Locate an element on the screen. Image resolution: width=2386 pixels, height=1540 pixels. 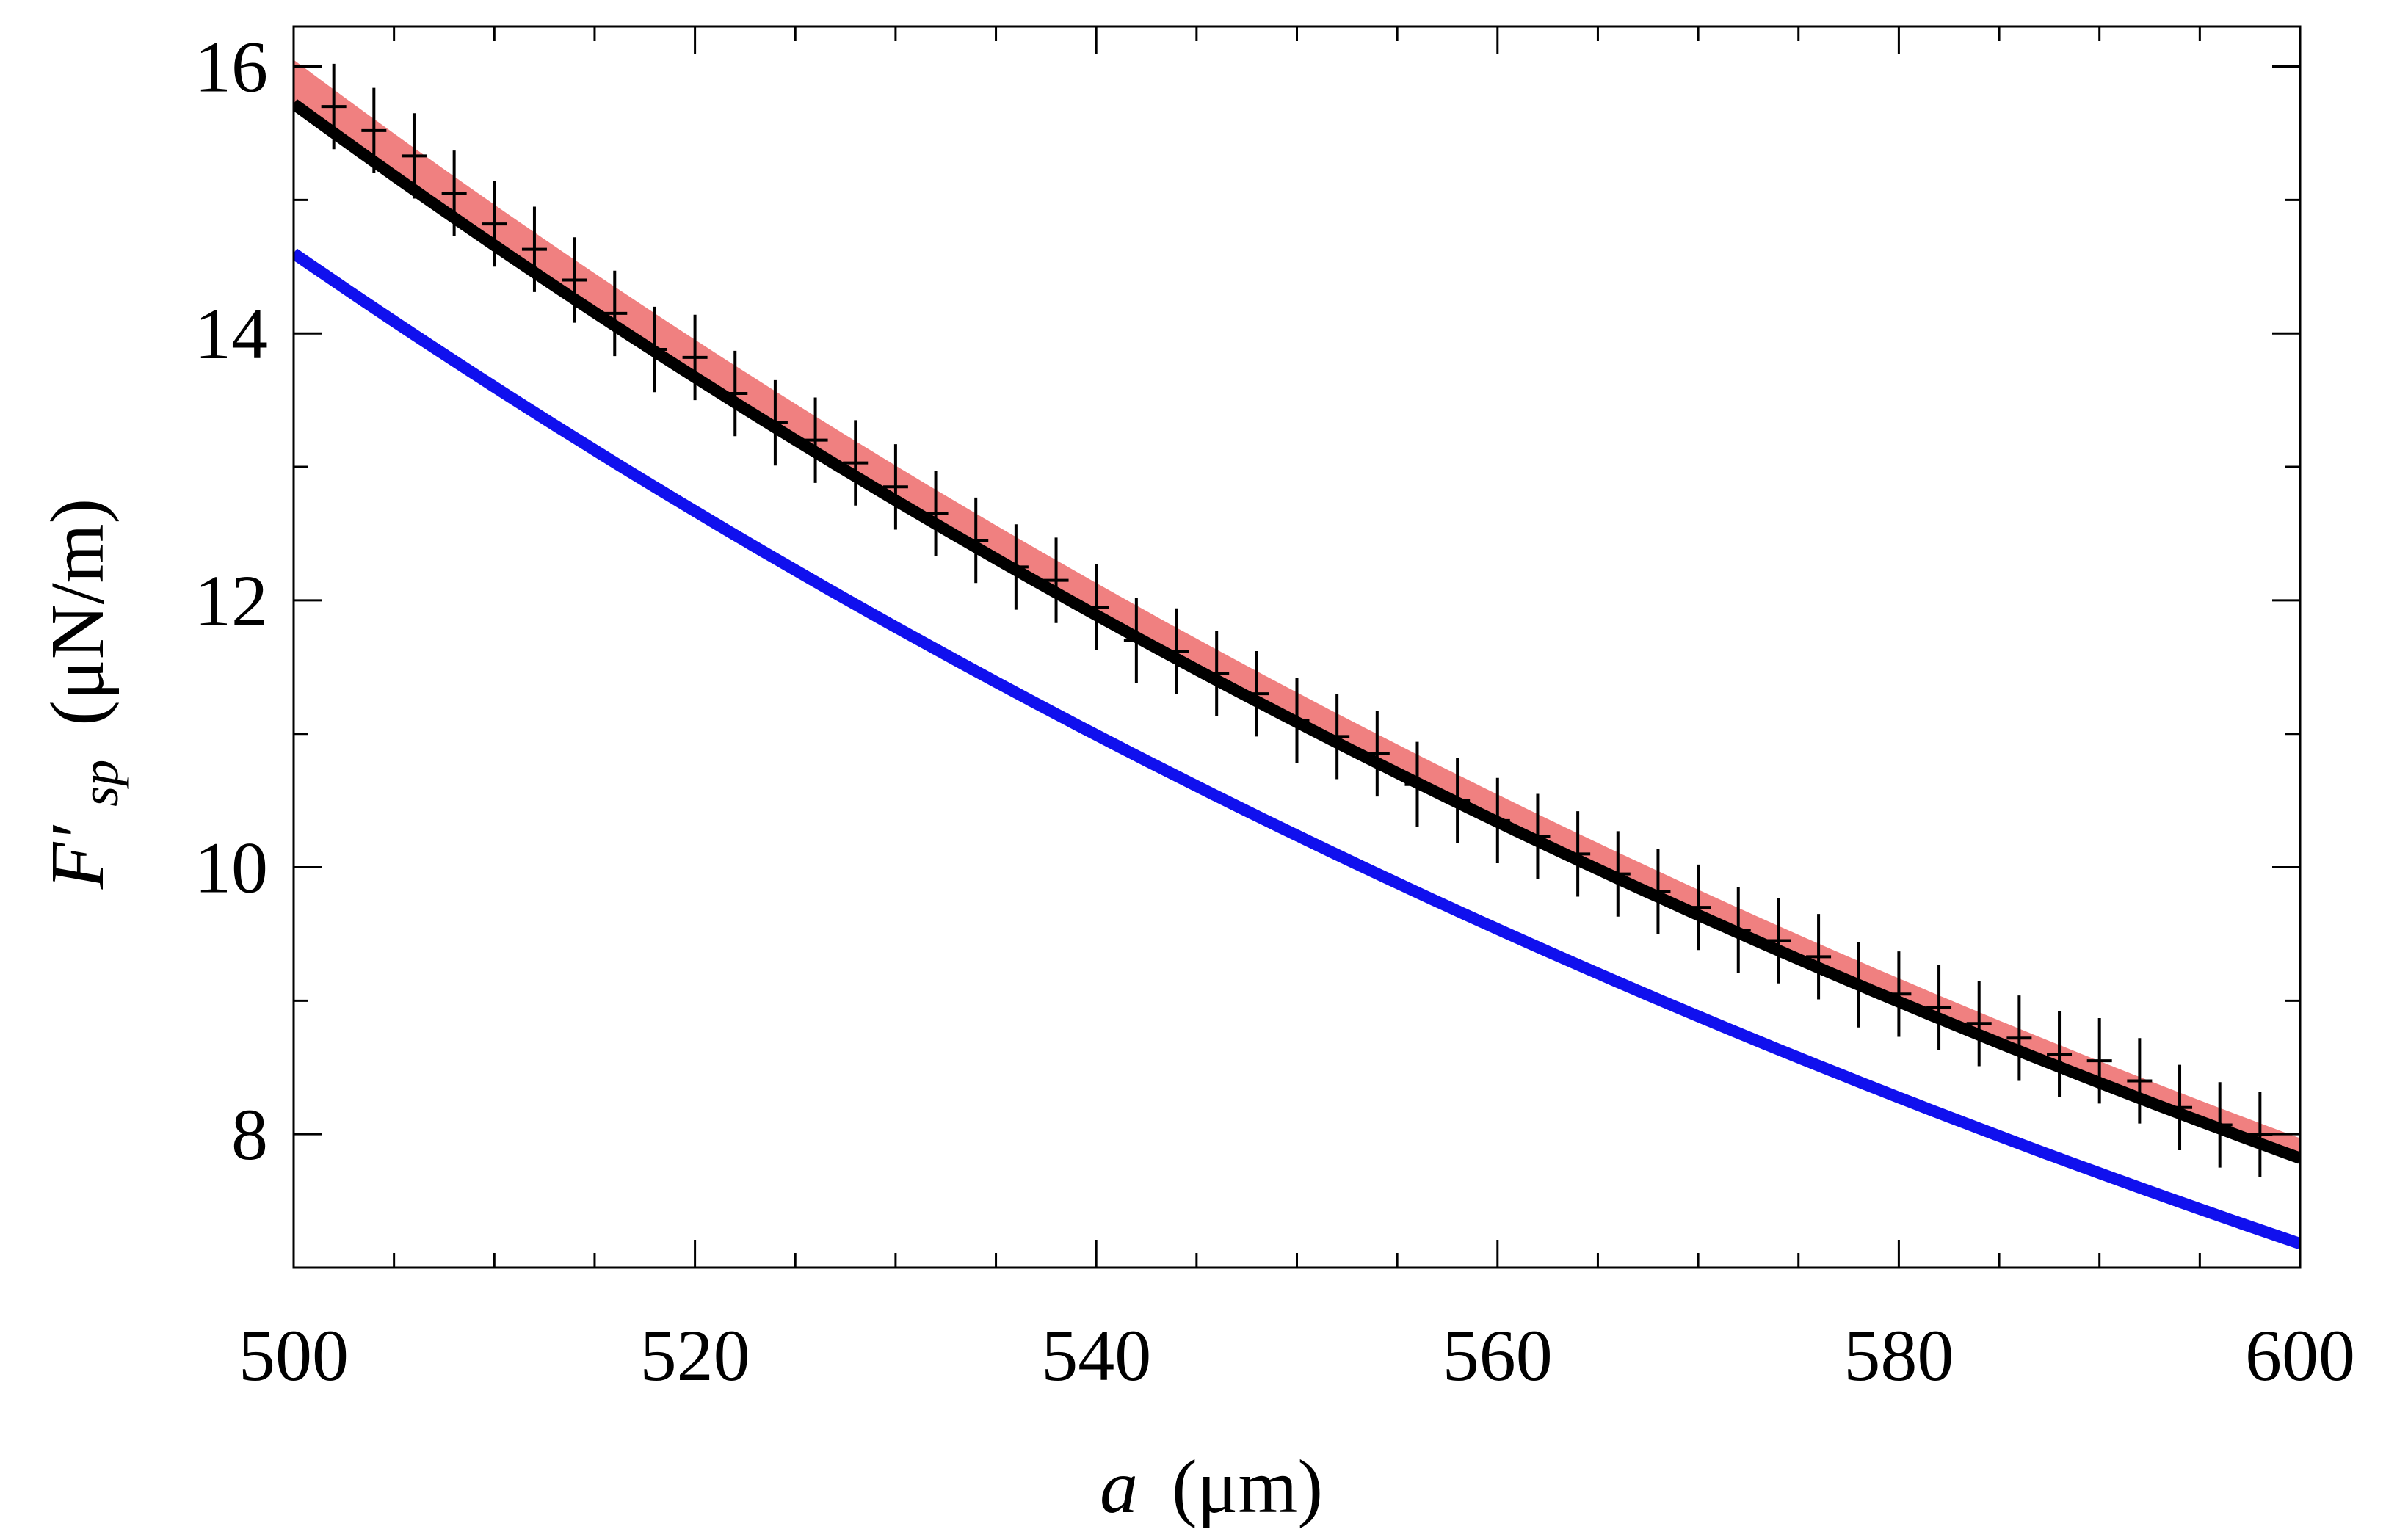
y-tick-label: 8 is located at coordinates (250, 1135).